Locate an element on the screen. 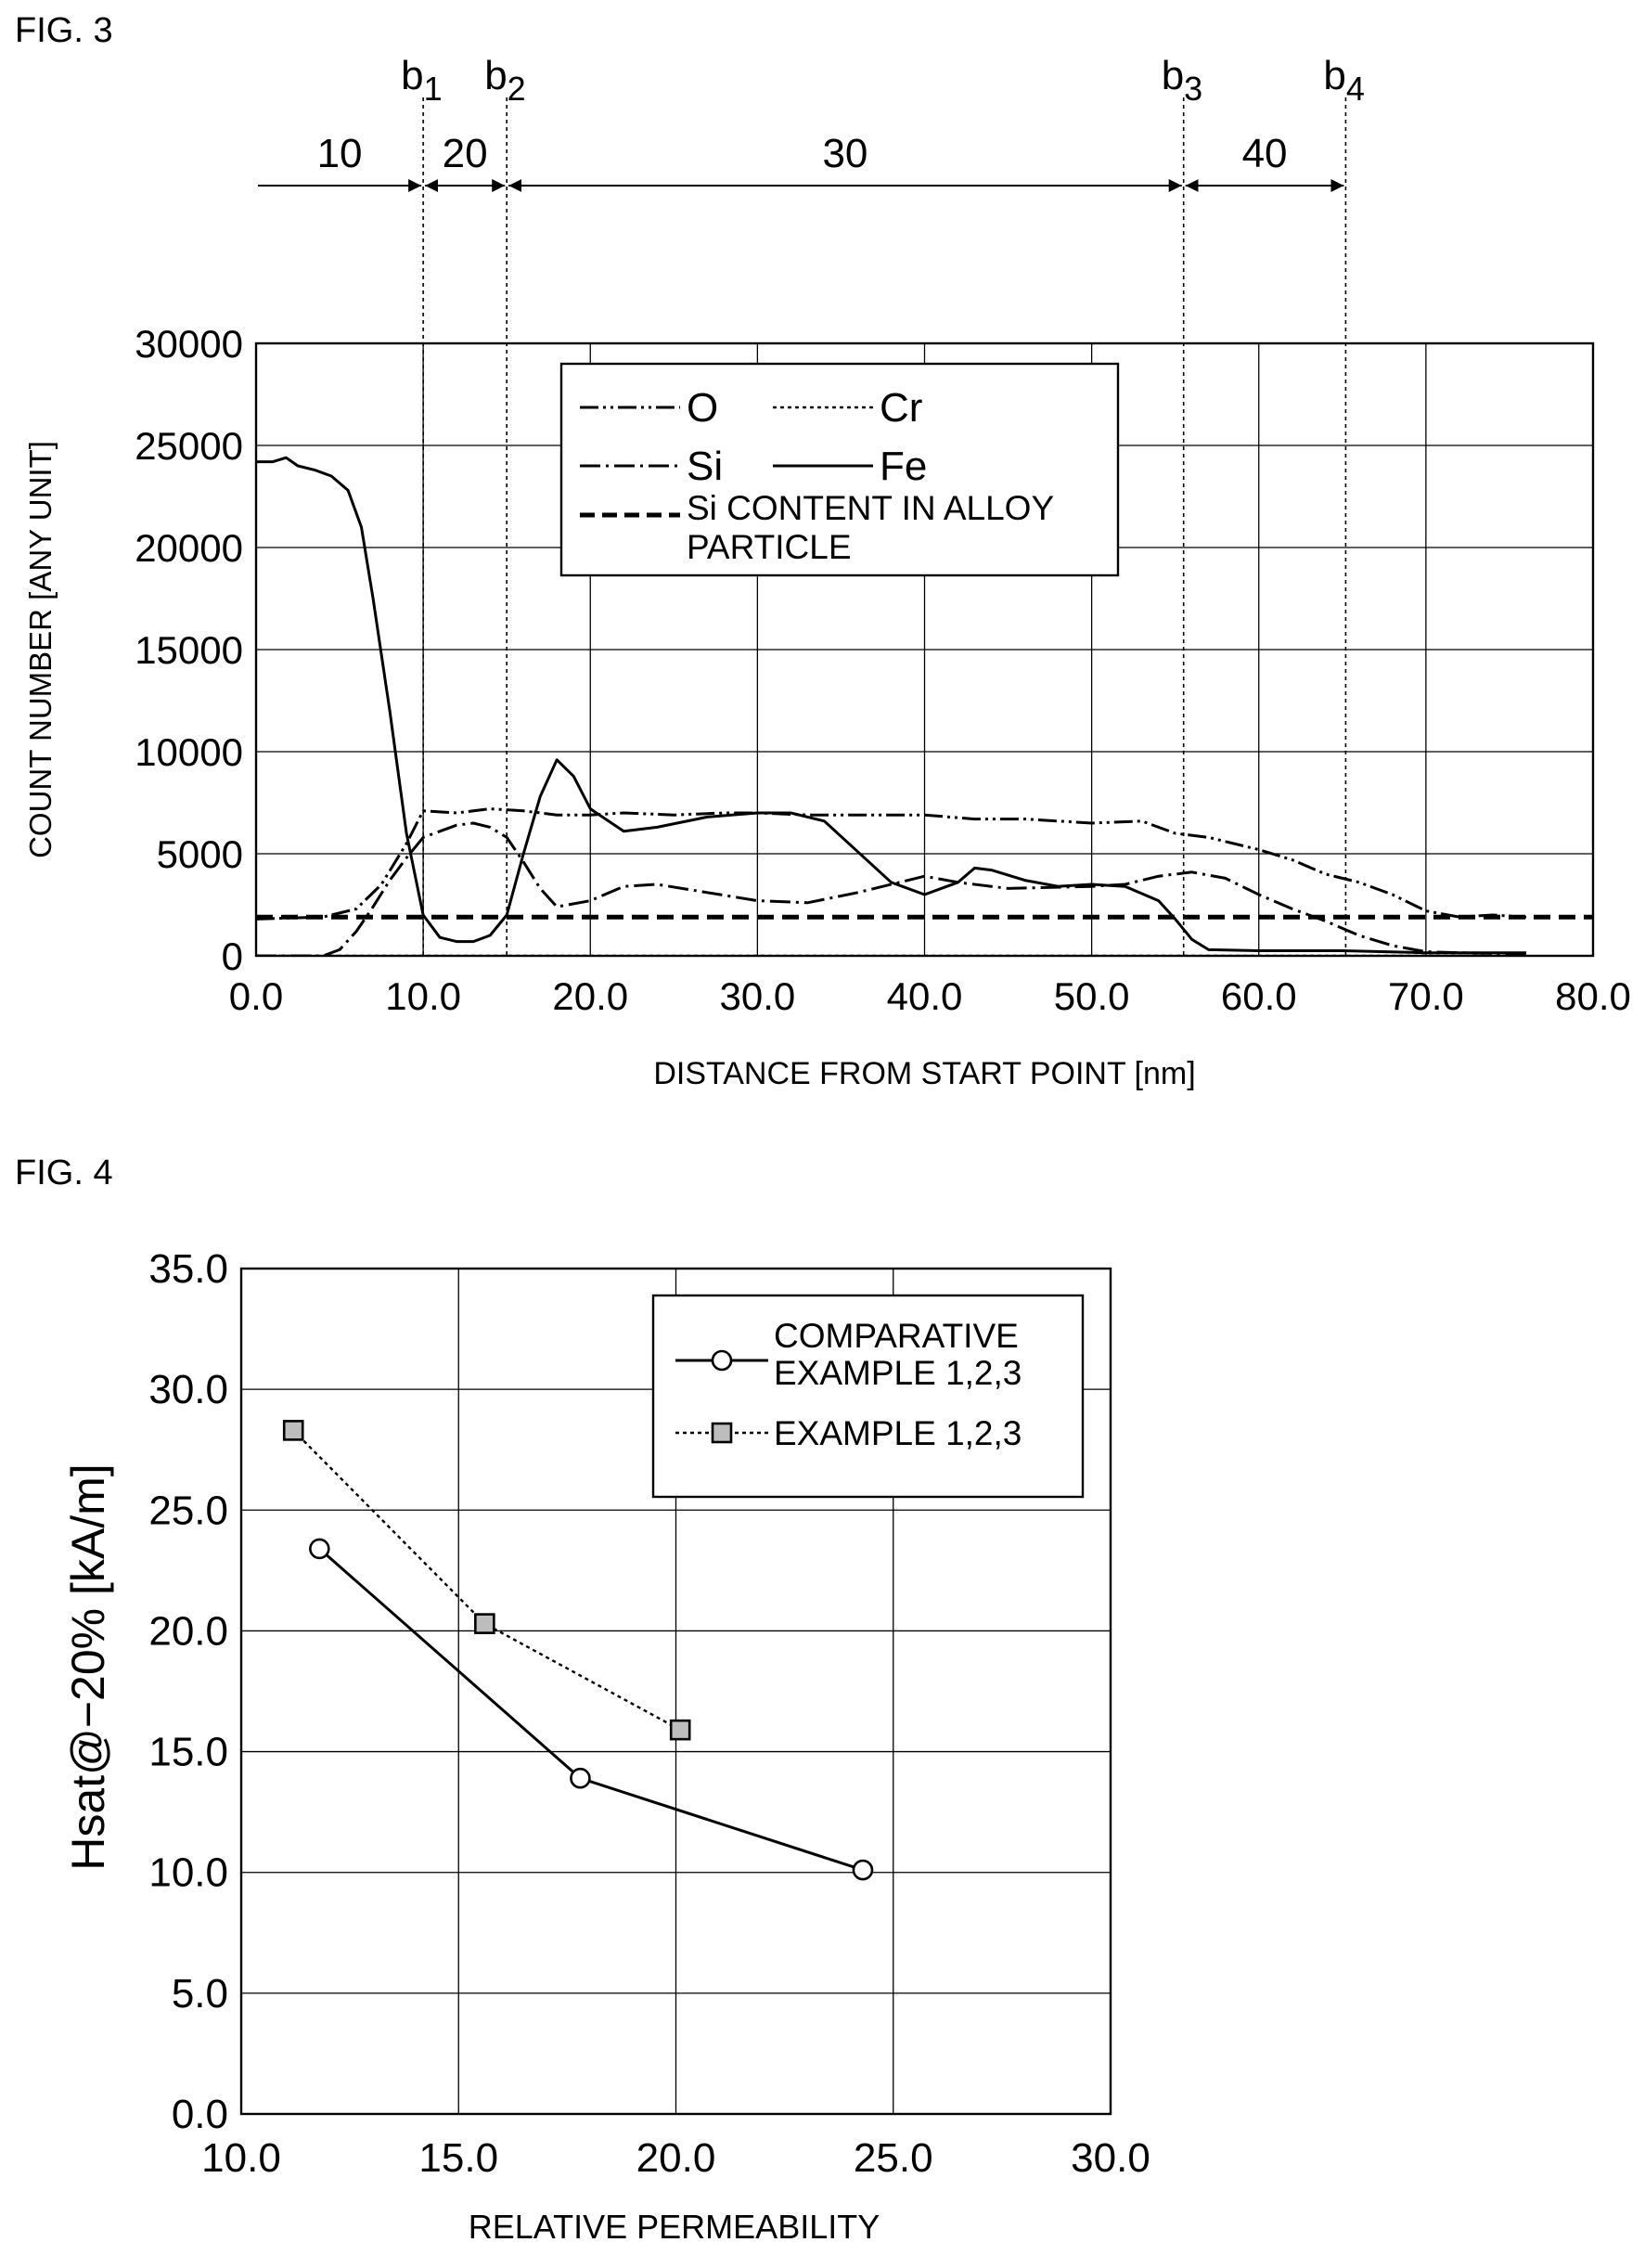  y-tick-label: 5000 is located at coordinates (200, 854).